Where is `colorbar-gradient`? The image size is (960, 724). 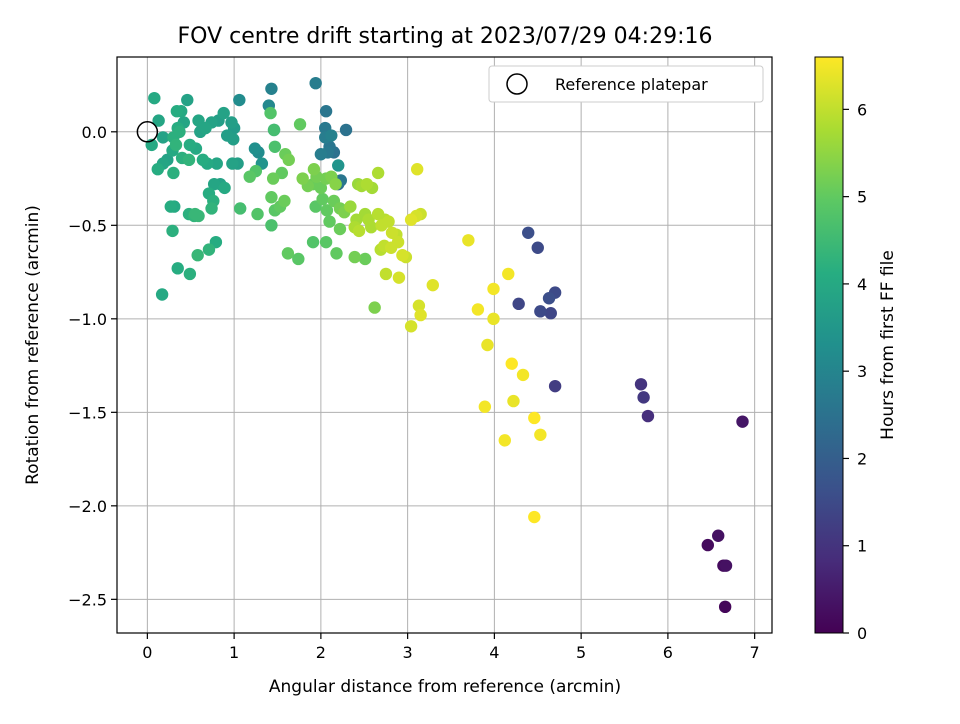
colorbar-gradient is located at coordinates (829, 345).